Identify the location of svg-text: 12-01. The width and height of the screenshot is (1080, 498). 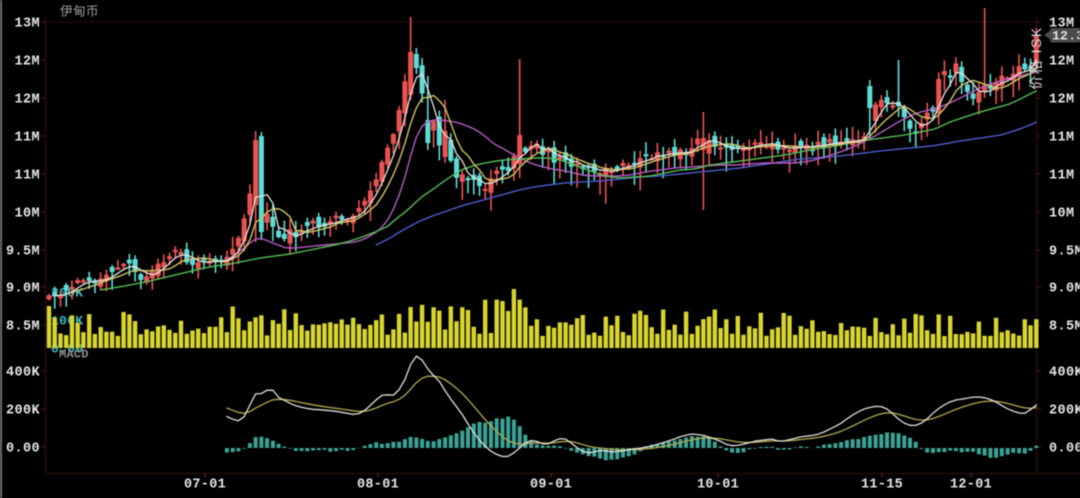
(971, 485).